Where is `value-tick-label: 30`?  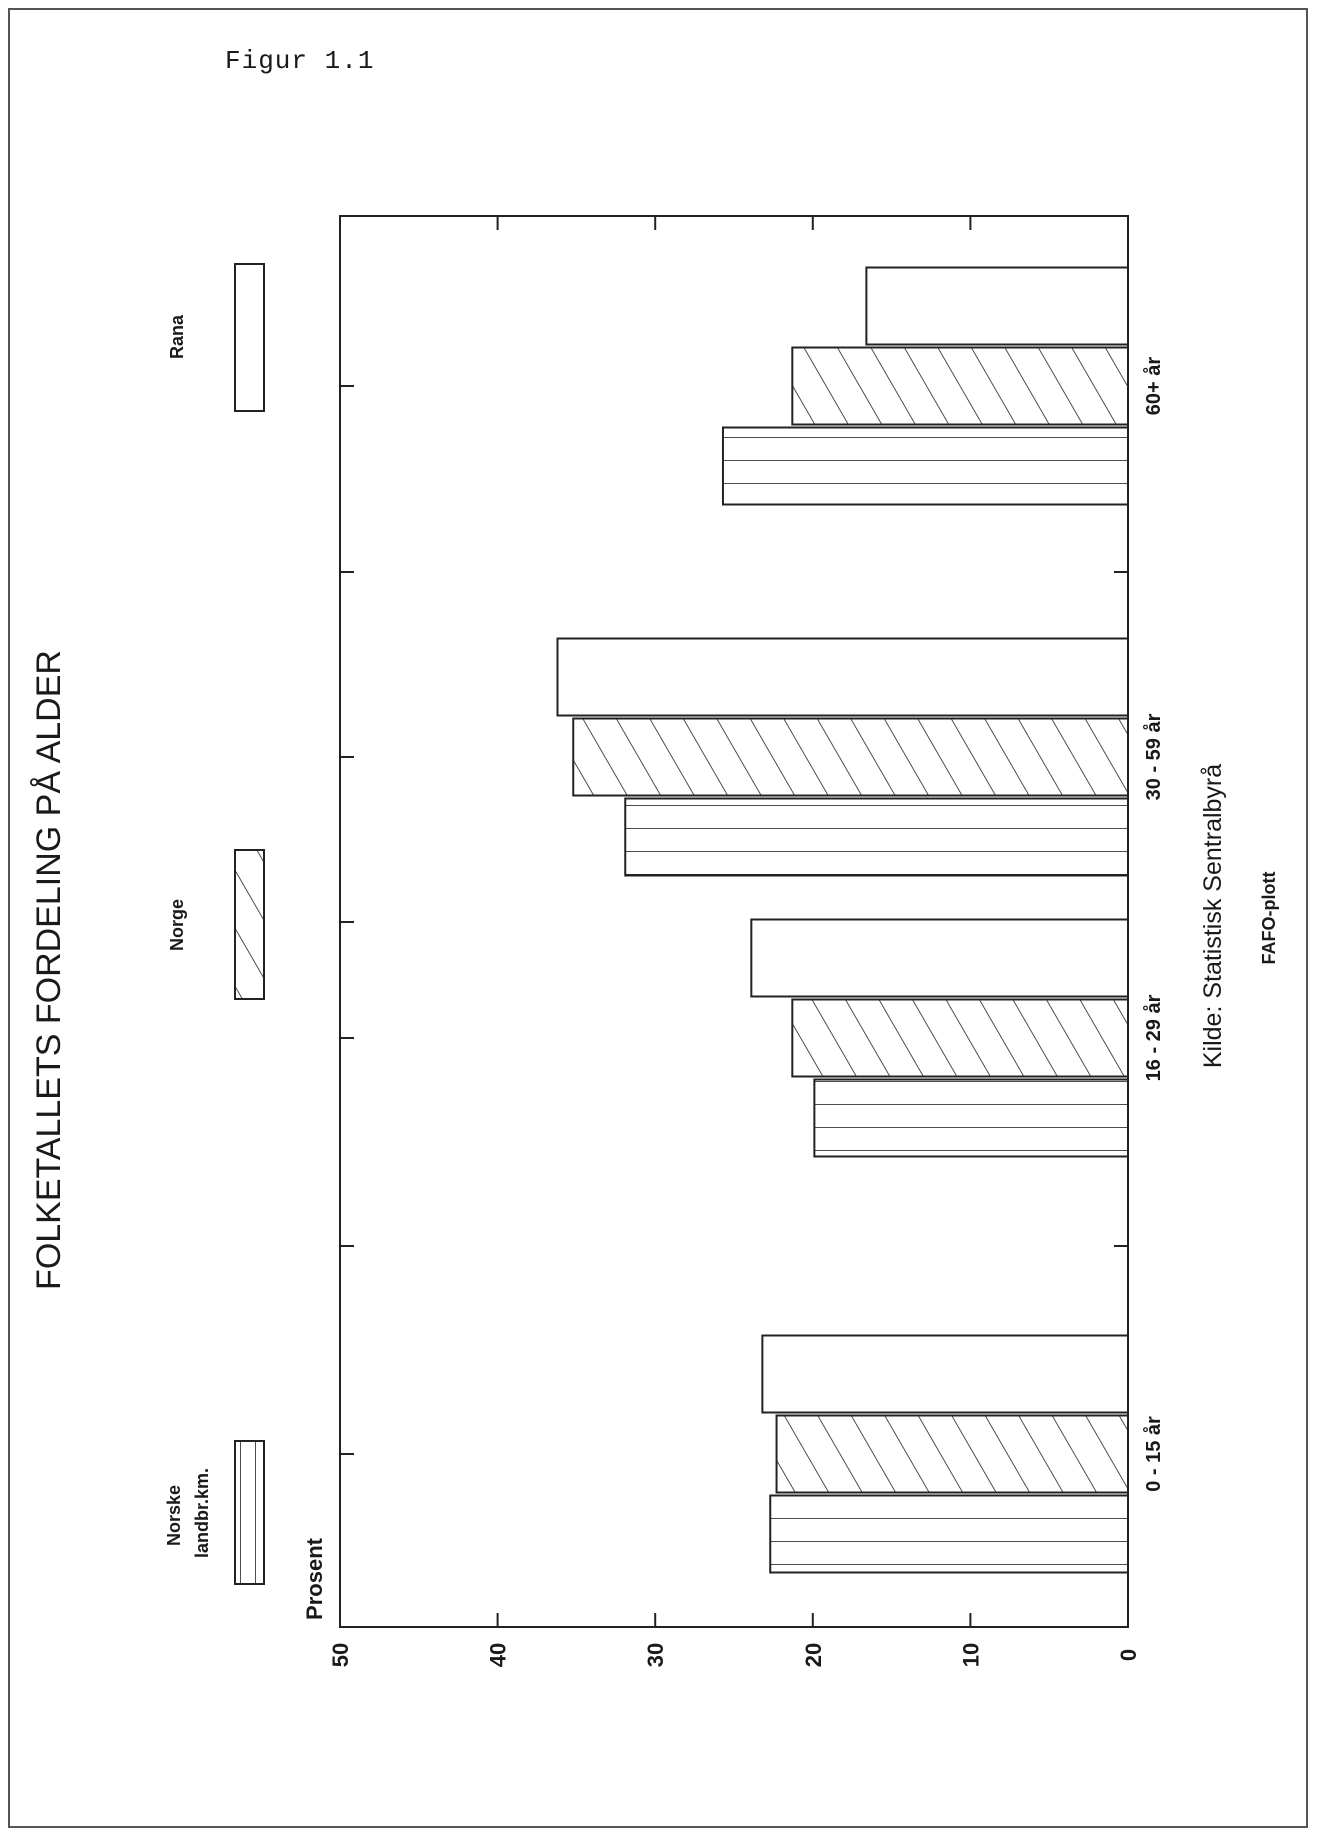 value-tick-label: 30 is located at coordinates (655, 1655).